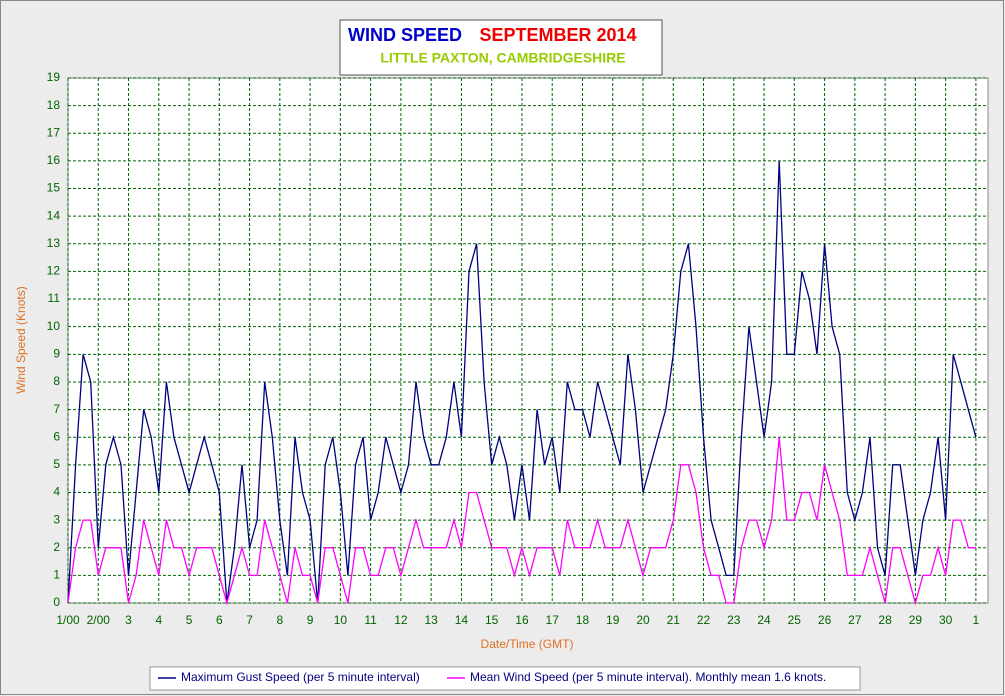  What do you see at coordinates (855, 620) in the screenshot?
I see `x-tick-label: 27` at bounding box center [855, 620].